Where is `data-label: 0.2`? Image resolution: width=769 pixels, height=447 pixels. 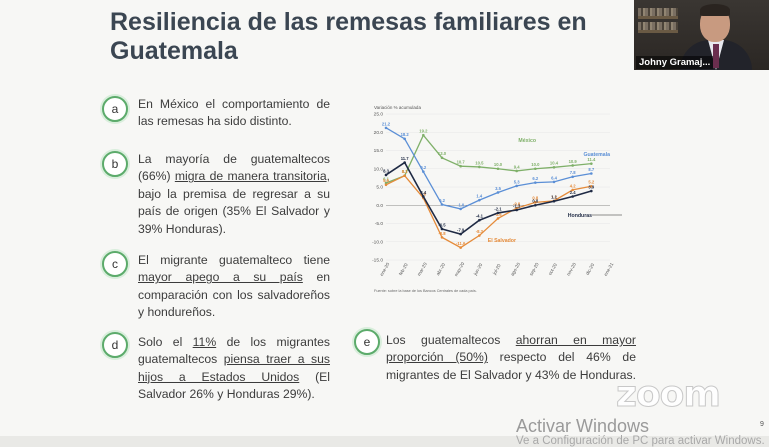 data-label: 0.2 is located at coordinates (442, 200).